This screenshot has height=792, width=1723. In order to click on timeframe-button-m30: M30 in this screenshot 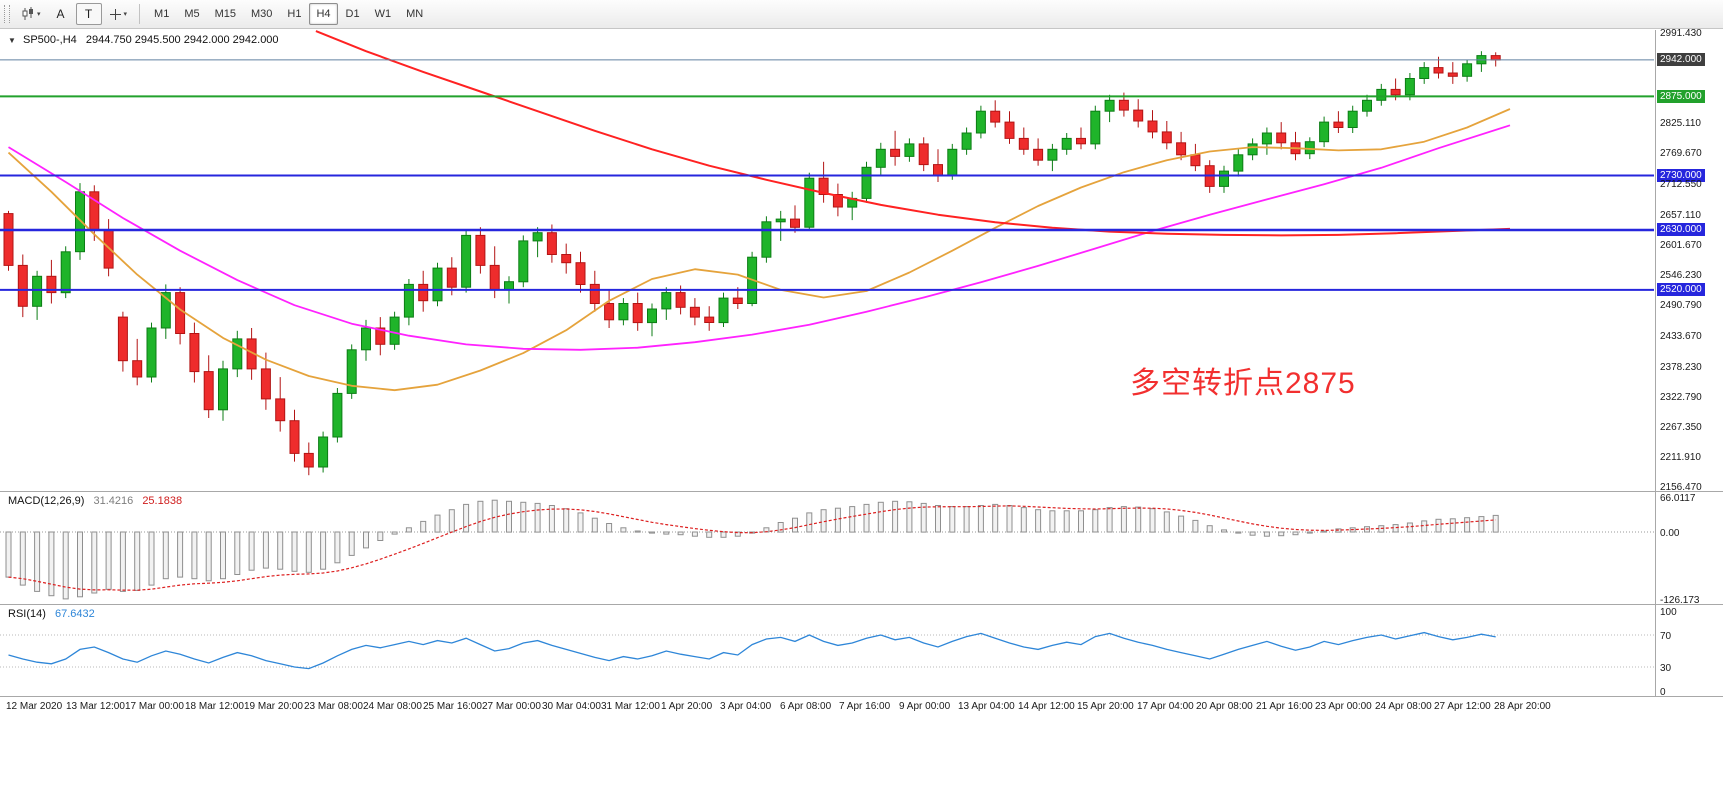, I will do `click(262, 14)`.